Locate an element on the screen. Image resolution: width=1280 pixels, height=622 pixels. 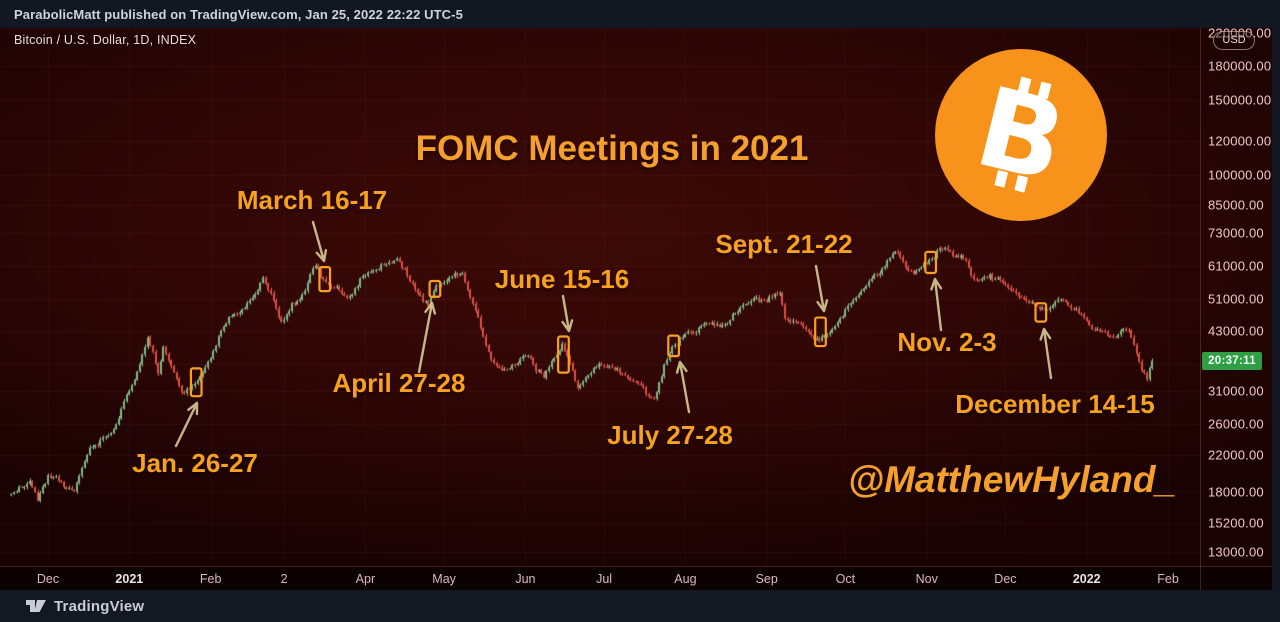
fomc-annotation-label: June 15-16 is located at coordinates (562, 279).